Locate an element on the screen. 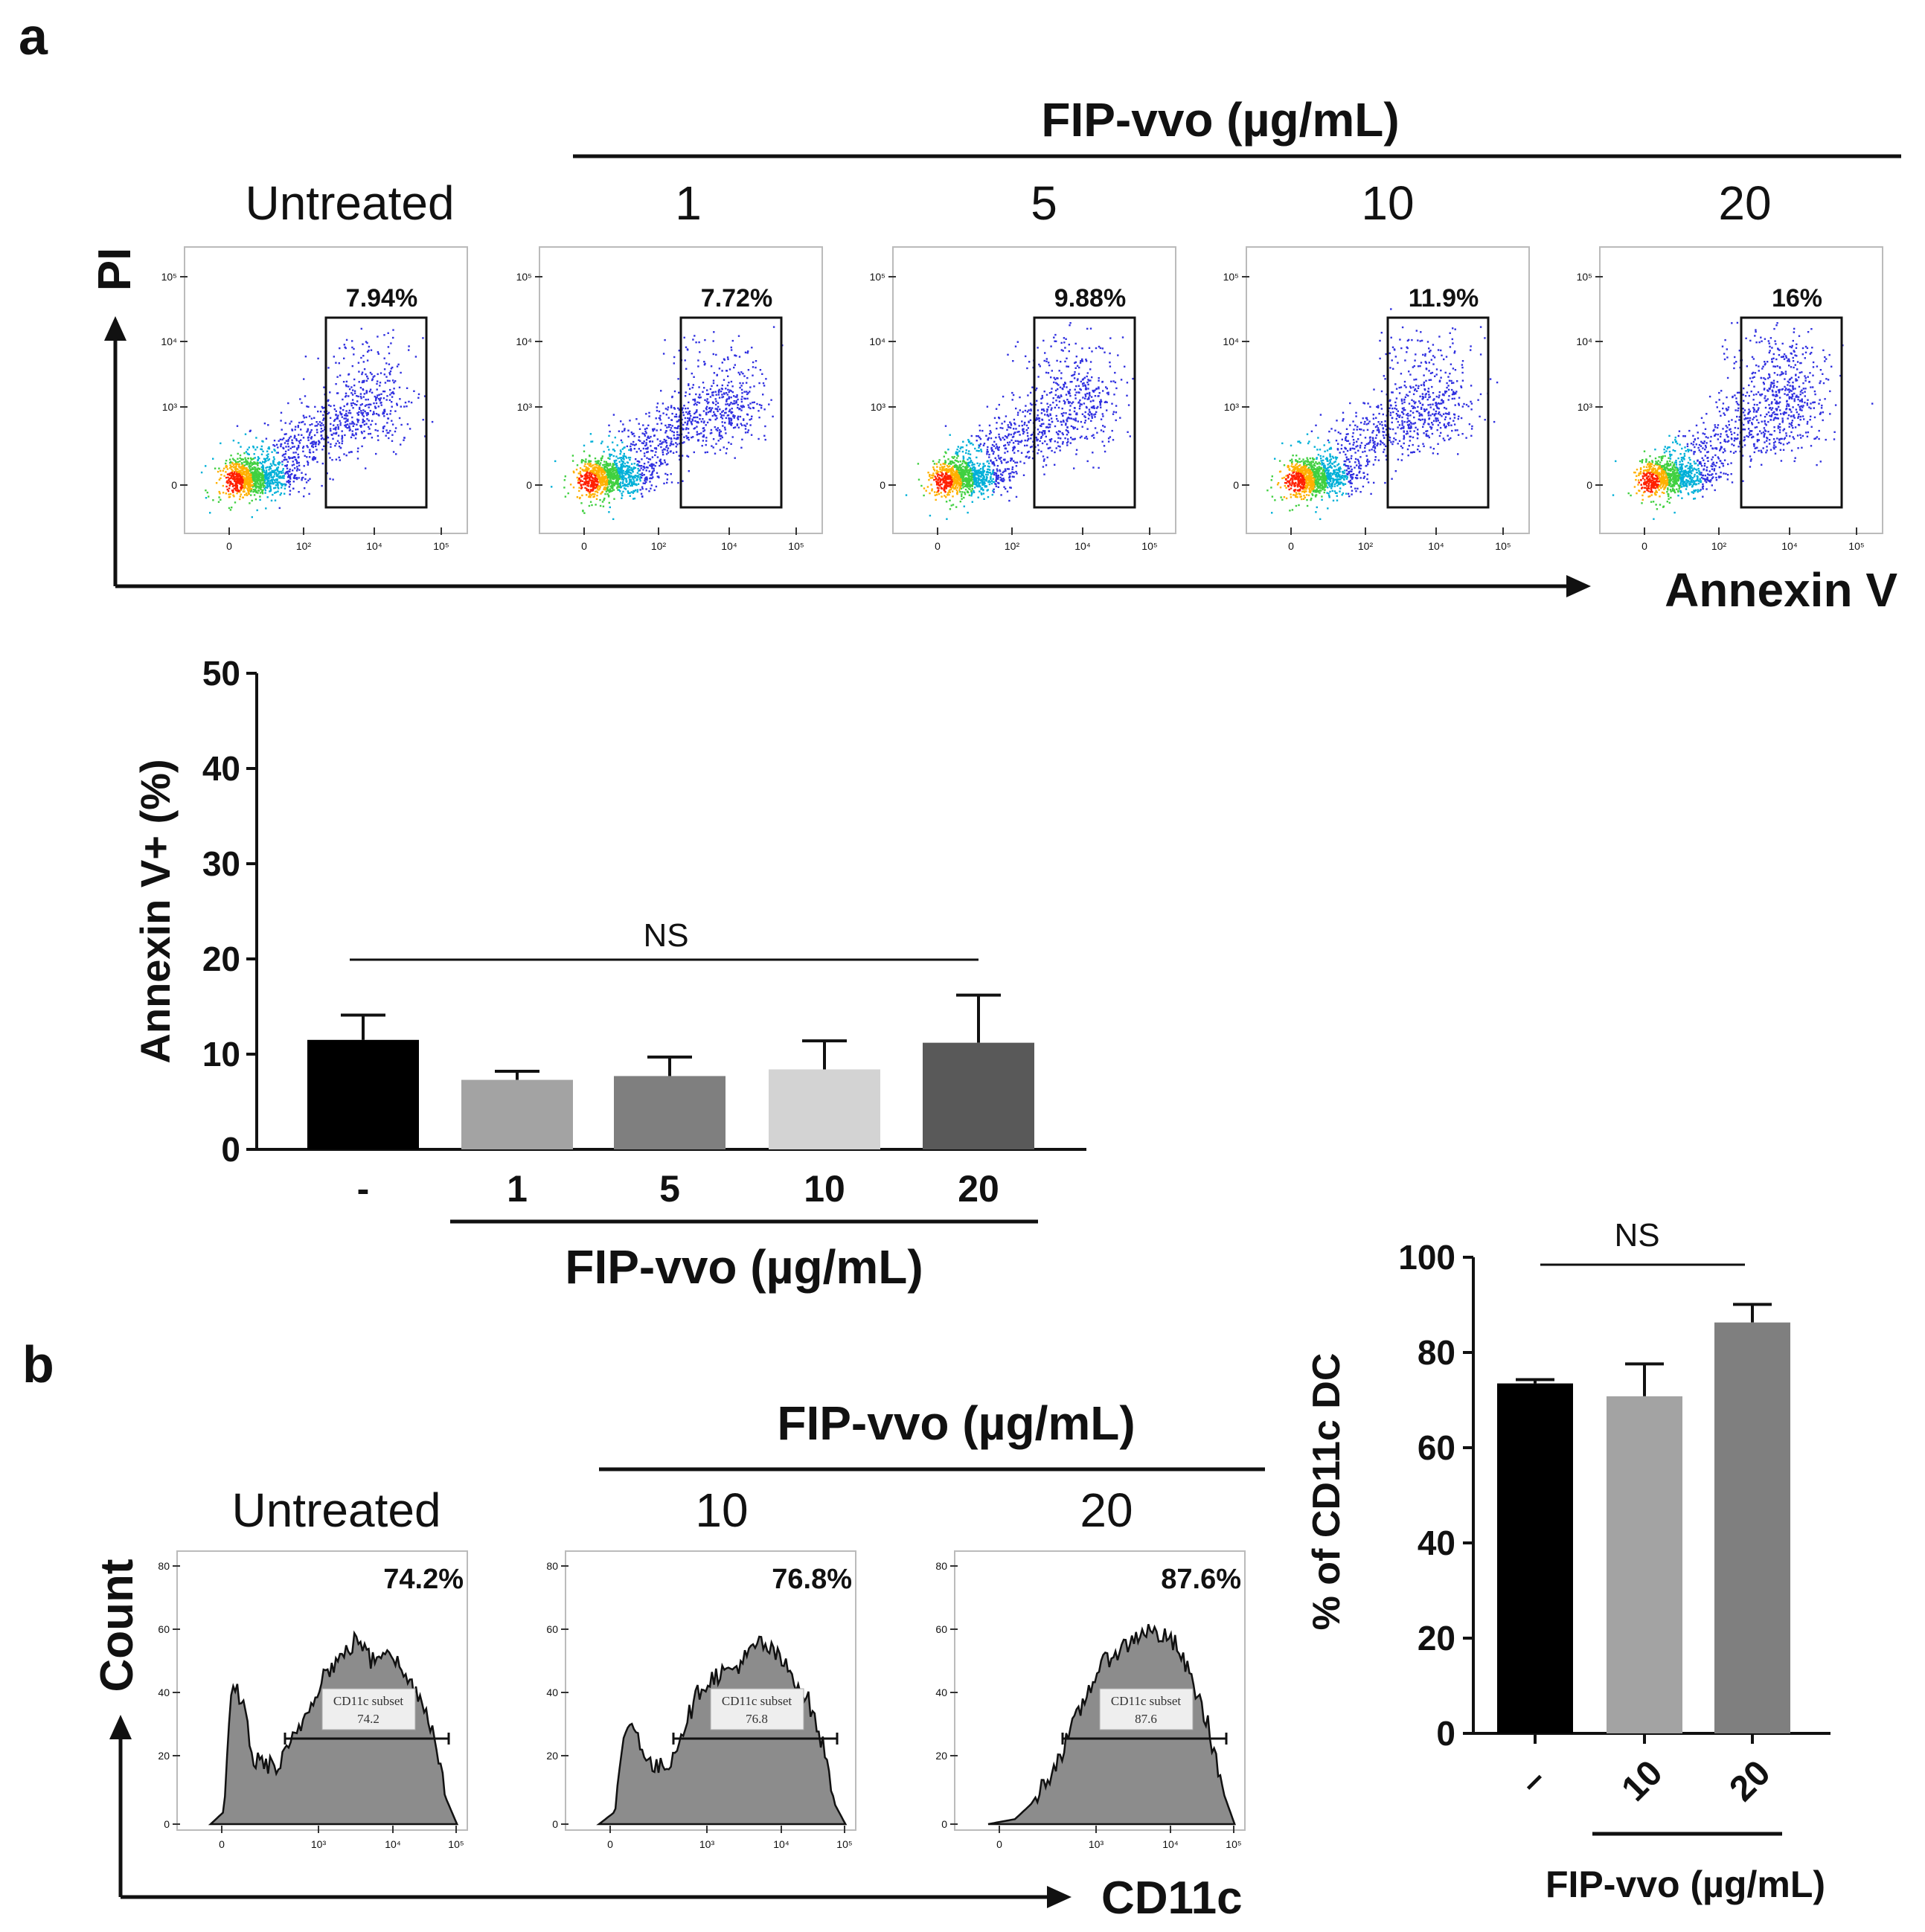  dot-plot-y-tick-label: 0 is located at coordinates (529, 485).